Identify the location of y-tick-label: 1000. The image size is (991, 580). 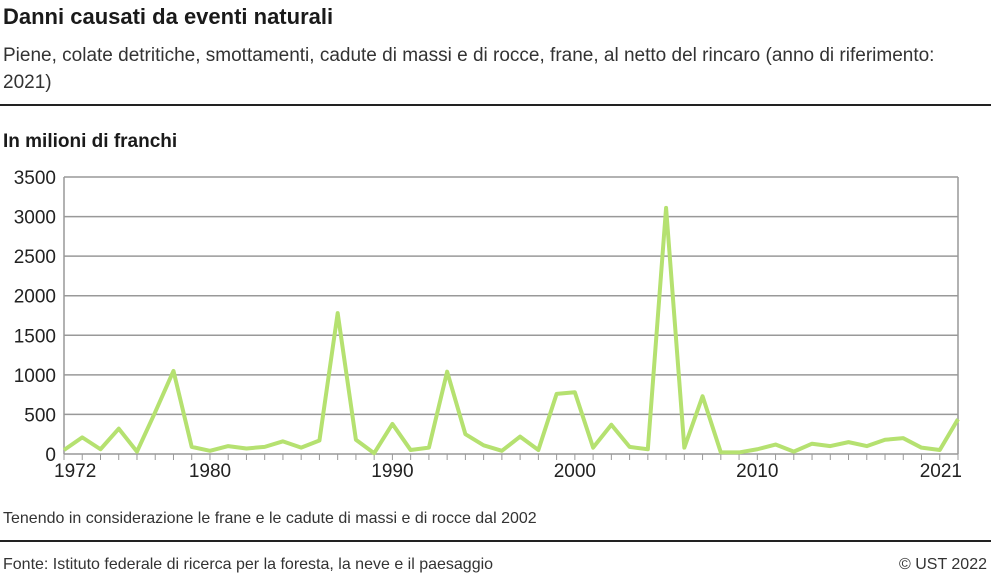
(35, 376).